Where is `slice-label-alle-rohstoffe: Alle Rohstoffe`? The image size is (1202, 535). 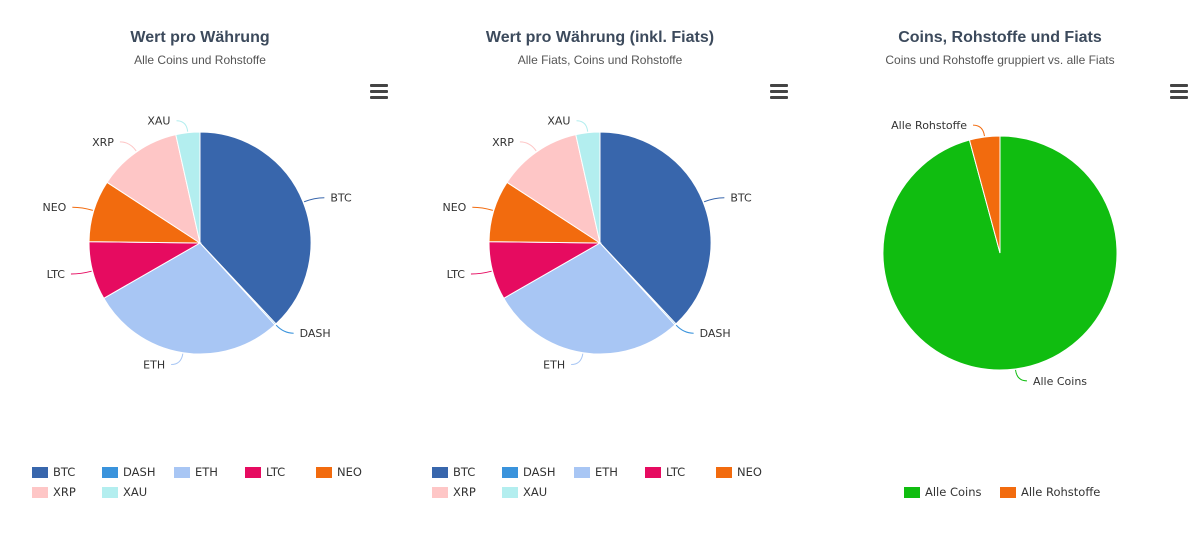 slice-label-alle-rohstoffe: Alle Rohstoffe is located at coordinates (929, 125).